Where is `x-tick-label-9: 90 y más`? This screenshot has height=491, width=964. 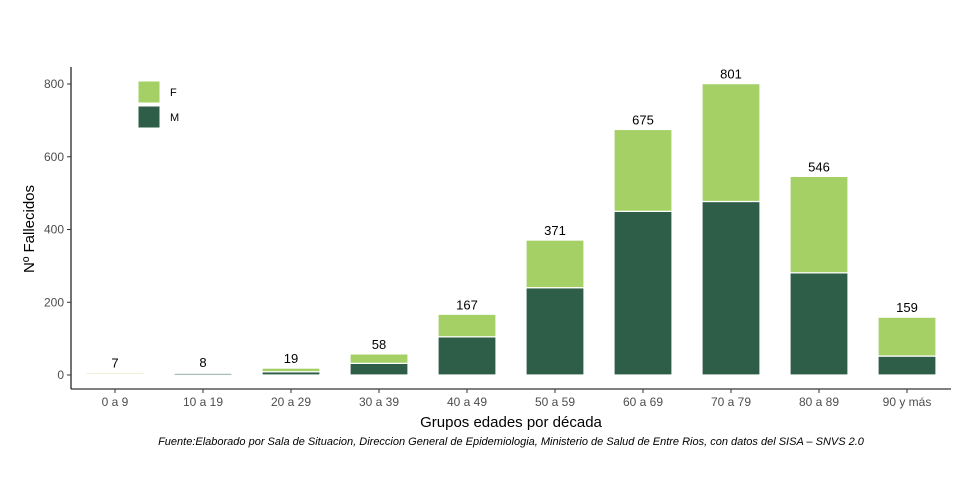
x-tick-label-9: 90 y más is located at coordinates (907, 402).